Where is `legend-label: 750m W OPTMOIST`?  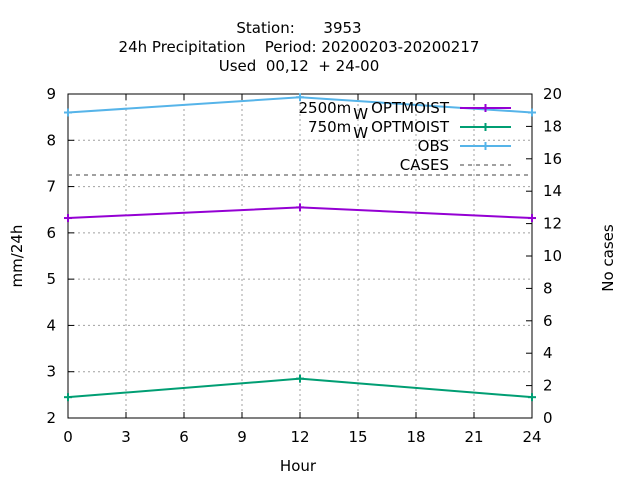
legend-label: 750m W OPTMOIST is located at coordinates (379, 130).